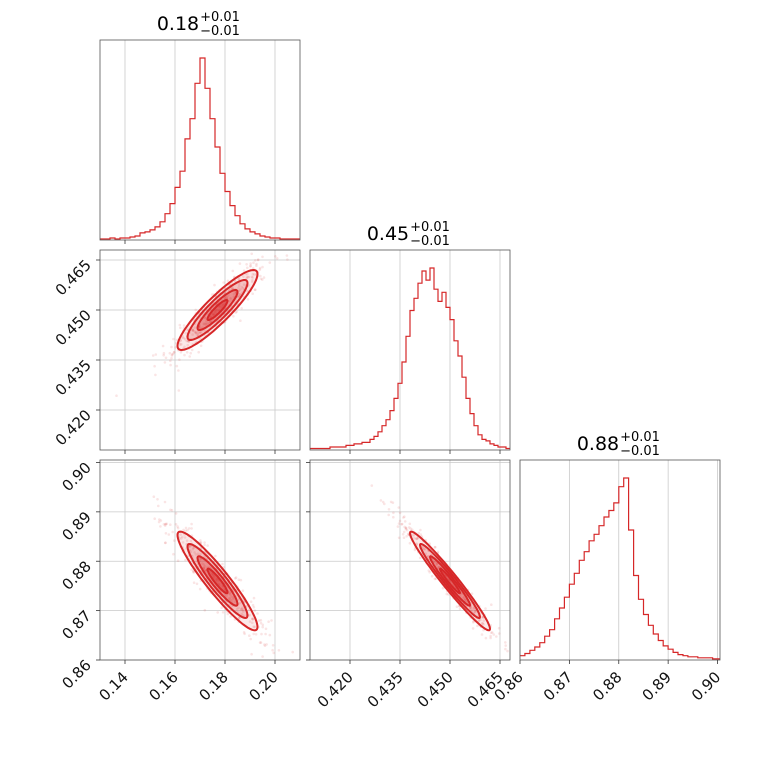  Describe the element at coordinates (706, 686) in the screenshot. I see `x-tick-label: 0.90` at that location.